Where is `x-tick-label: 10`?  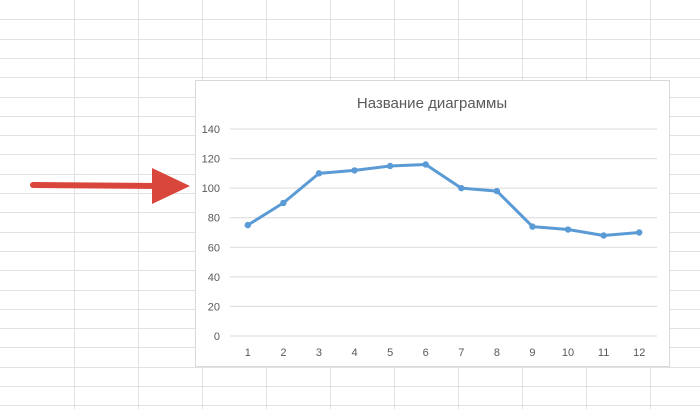 x-tick-label: 10 is located at coordinates (568, 353).